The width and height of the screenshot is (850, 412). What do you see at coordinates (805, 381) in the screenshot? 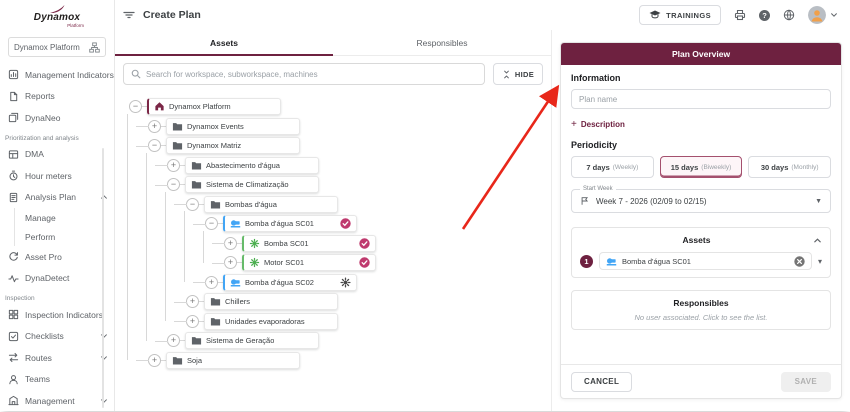
I see `save-button: SAVE` at bounding box center [805, 381].